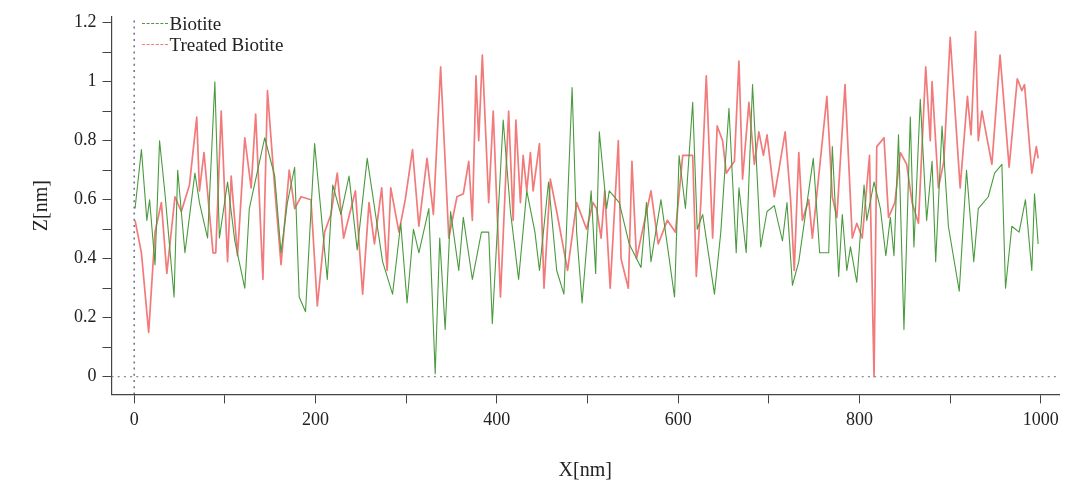 This screenshot has height=501, width=1073. Describe the element at coordinates (85, 139) in the screenshot. I see `y-tick-label: 0.8` at that location.